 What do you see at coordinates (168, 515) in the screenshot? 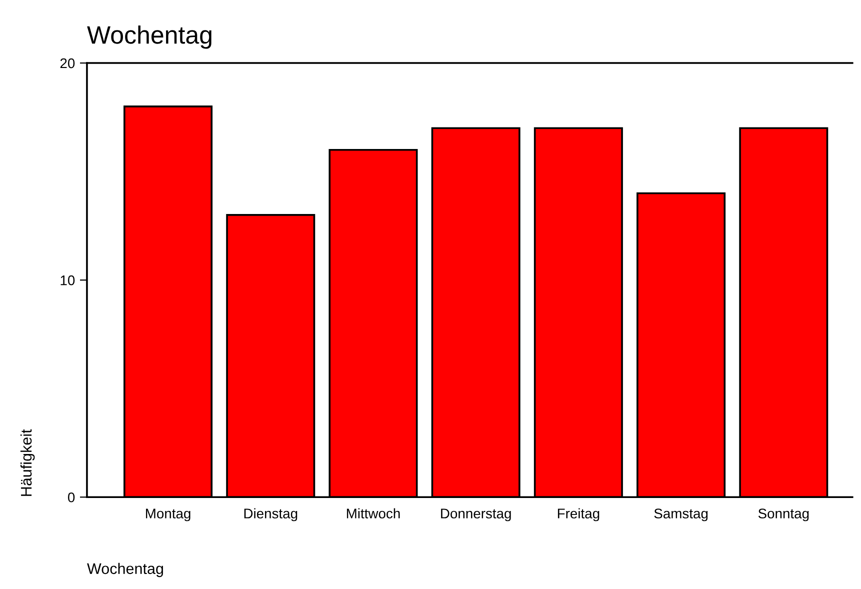
I see `x-tick-label: Montag` at bounding box center [168, 515].